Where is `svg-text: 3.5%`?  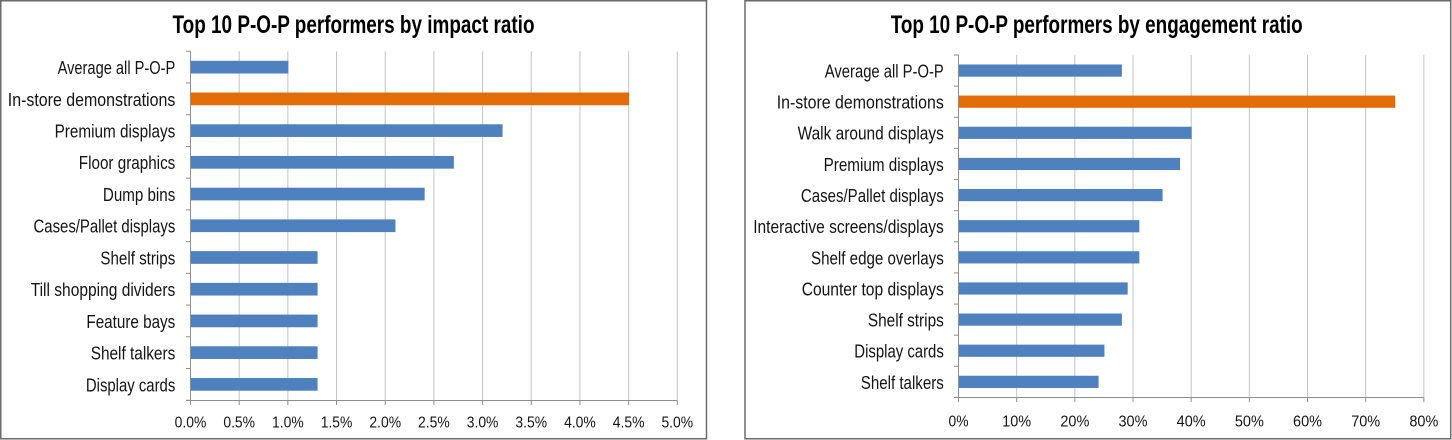
svg-text: 3.5% is located at coordinates (531, 423).